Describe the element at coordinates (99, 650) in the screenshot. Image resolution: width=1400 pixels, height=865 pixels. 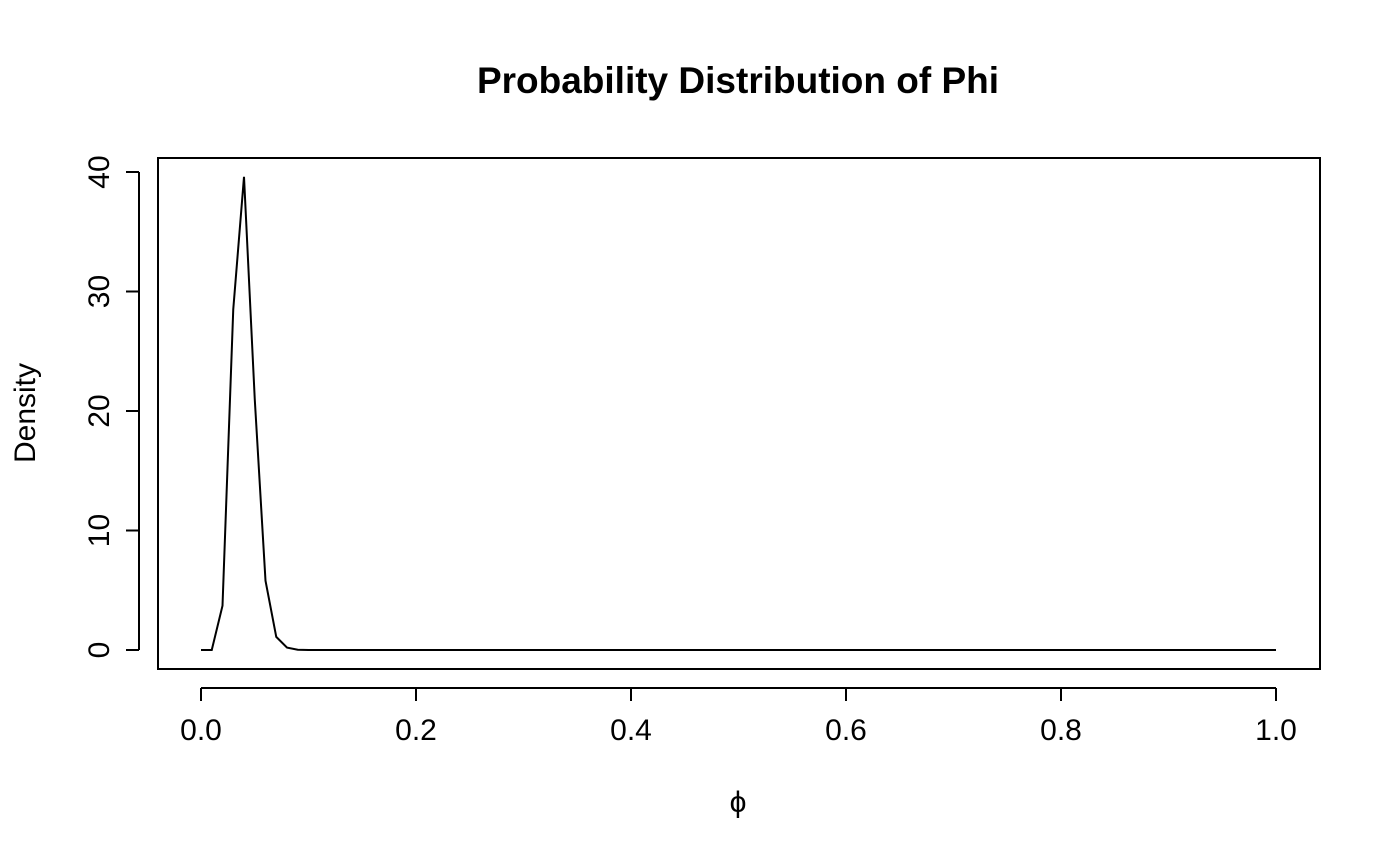
I see `y-tick-label: 0` at that location.